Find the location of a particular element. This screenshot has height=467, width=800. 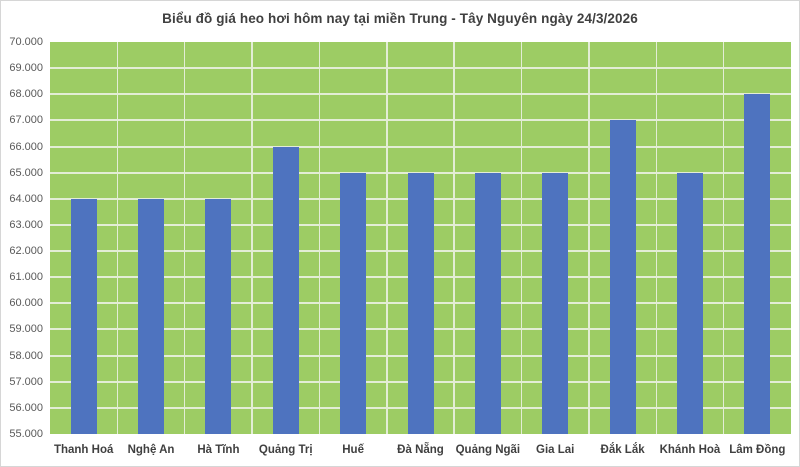

x-category-label: Huế is located at coordinates (353, 450).